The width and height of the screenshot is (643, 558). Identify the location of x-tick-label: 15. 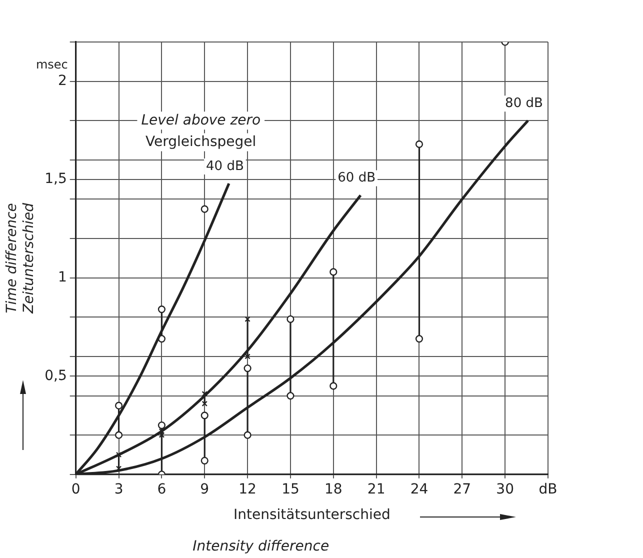
(291, 489).